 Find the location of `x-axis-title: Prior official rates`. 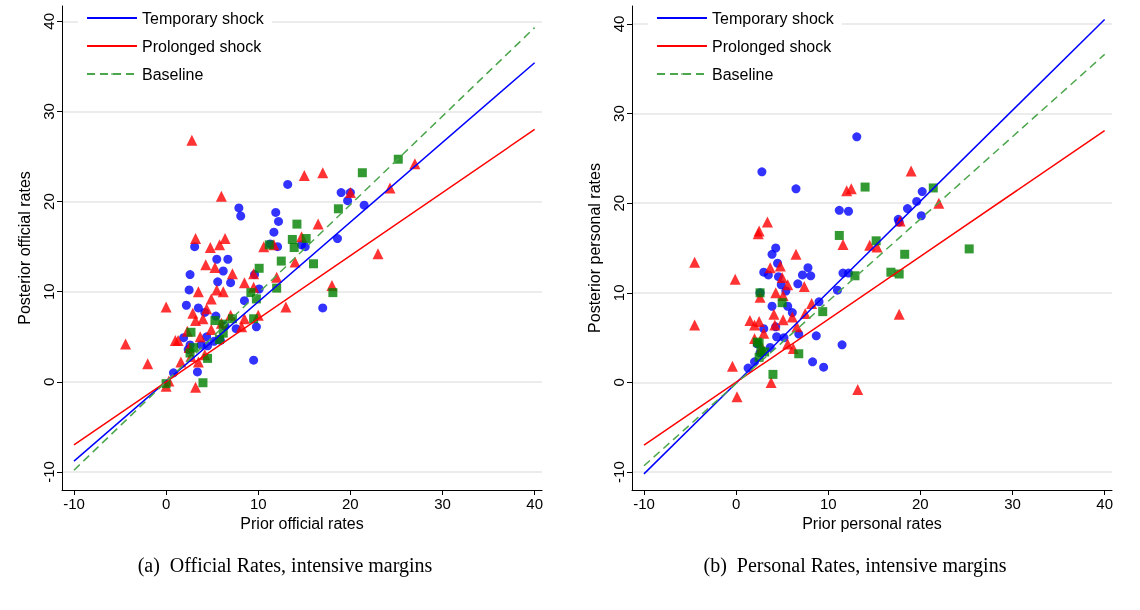

x-axis-title: Prior official rates is located at coordinates (302, 524).